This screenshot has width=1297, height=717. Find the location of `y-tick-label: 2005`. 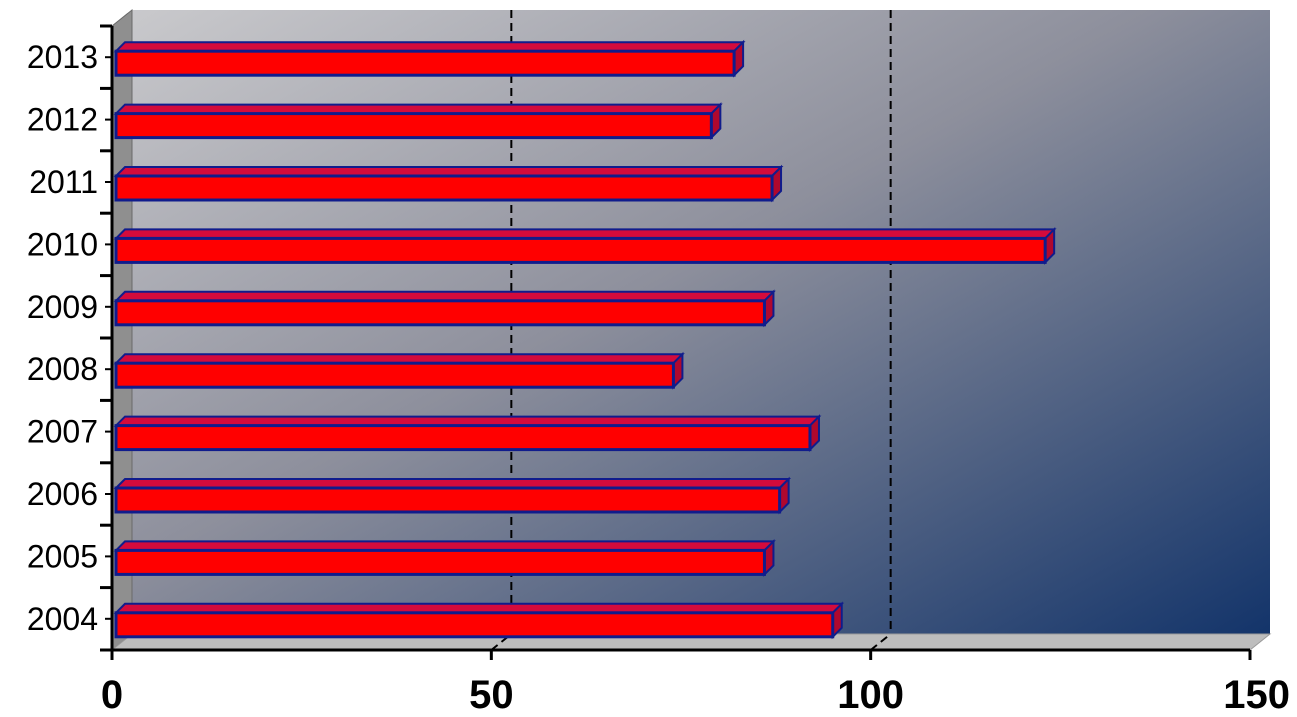

y-tick-label: 2005 is located at coordinates (62, 556).